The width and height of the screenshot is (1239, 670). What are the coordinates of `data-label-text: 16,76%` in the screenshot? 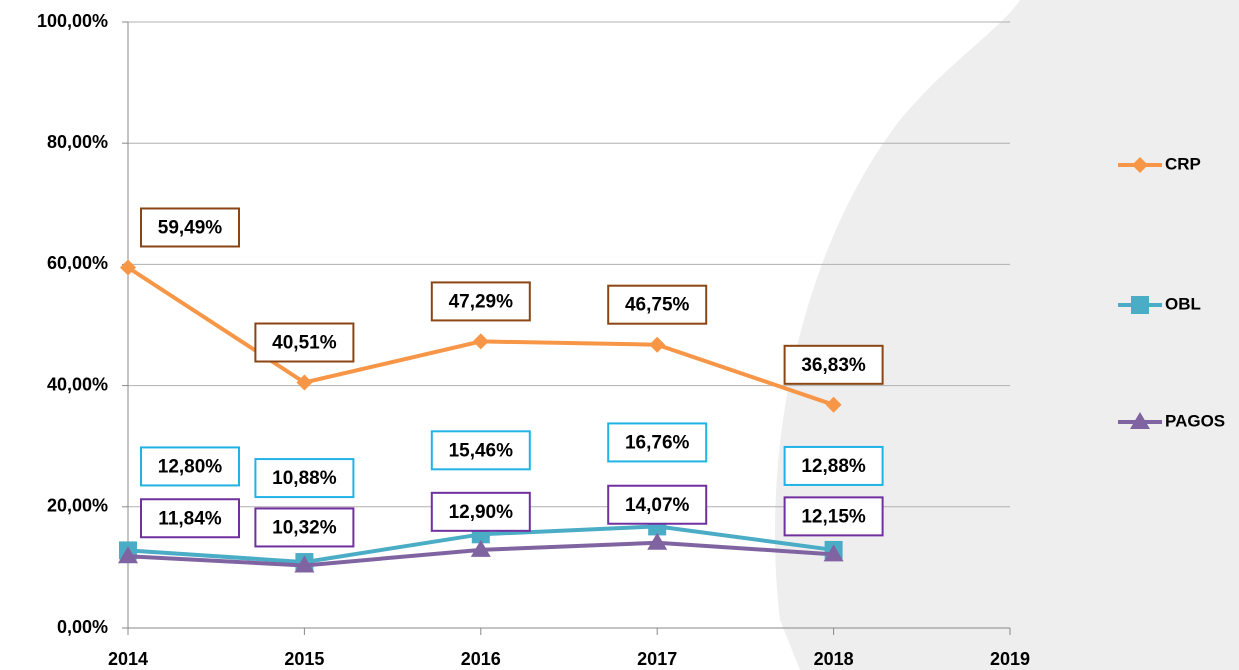 It's located at (657, 442).